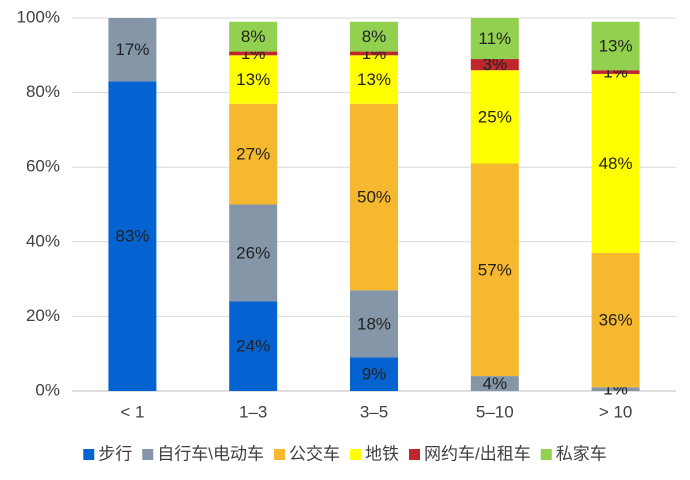 This screenshot has height=480, width=690. I want to click on data-label: 24%, so click(253, 346).